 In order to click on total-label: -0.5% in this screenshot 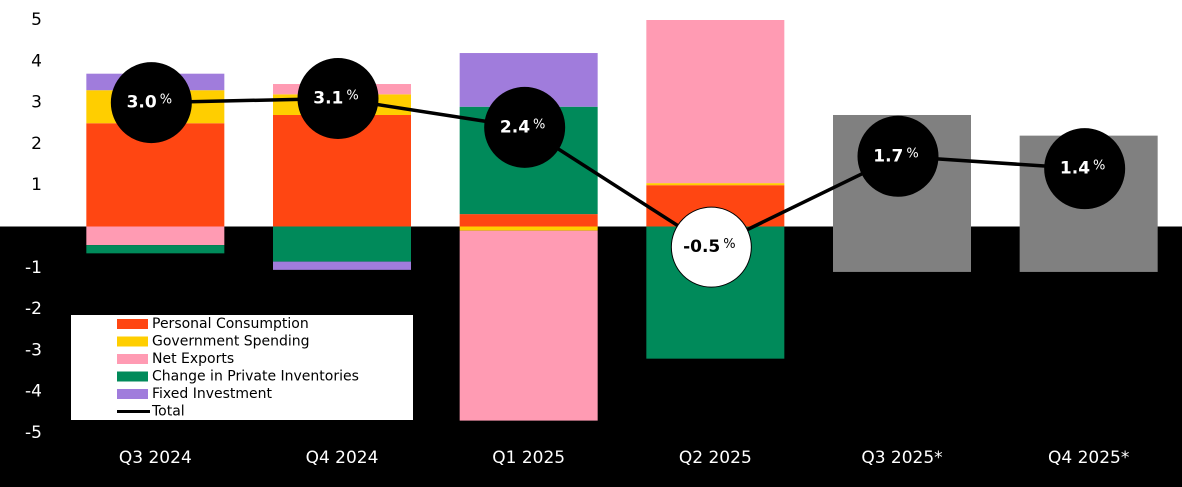, I will do `click(709, 247)`.